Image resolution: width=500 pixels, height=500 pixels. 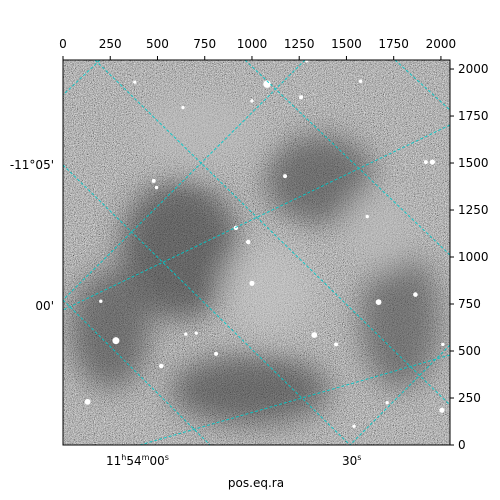 I want to click on ra-tick-label-1: 11h54m00s, so click(x=137, y=460).